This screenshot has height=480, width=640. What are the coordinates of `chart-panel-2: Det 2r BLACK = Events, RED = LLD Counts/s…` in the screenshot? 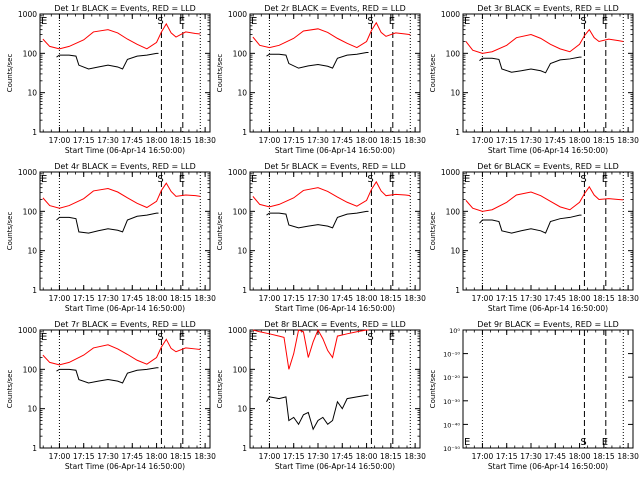 It's located at (321, 79).